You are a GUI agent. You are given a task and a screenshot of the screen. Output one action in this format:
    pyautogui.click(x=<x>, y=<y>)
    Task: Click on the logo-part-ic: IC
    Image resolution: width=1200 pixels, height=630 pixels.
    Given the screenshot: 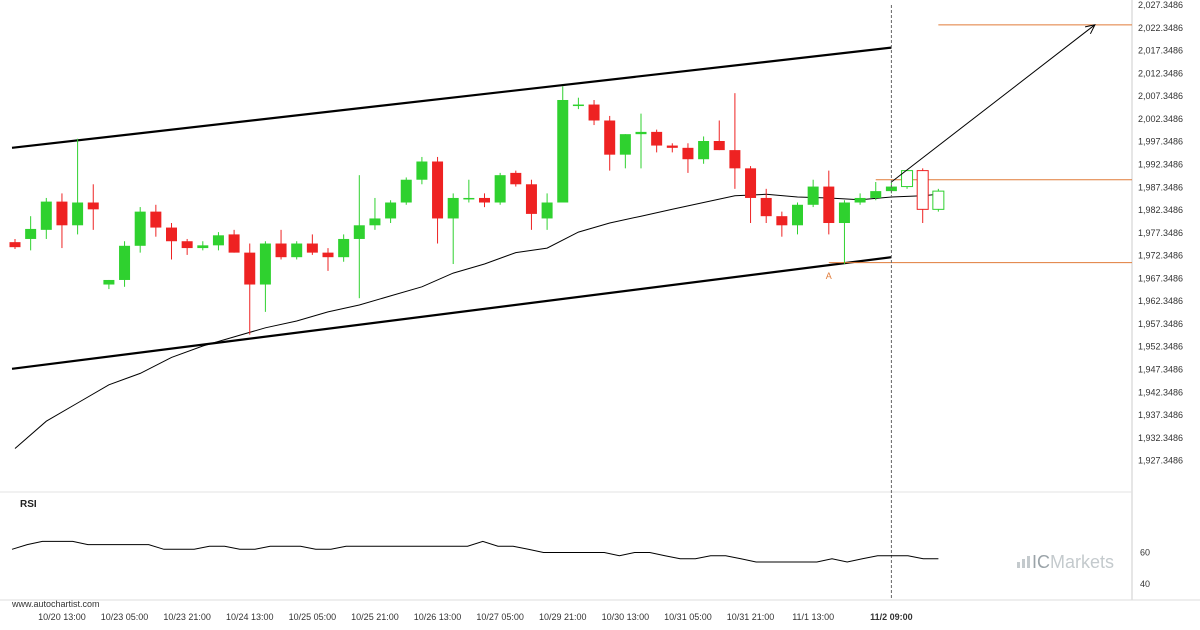 What is the action you would take?
    pyautogui.click(x=1041, y=562)
    